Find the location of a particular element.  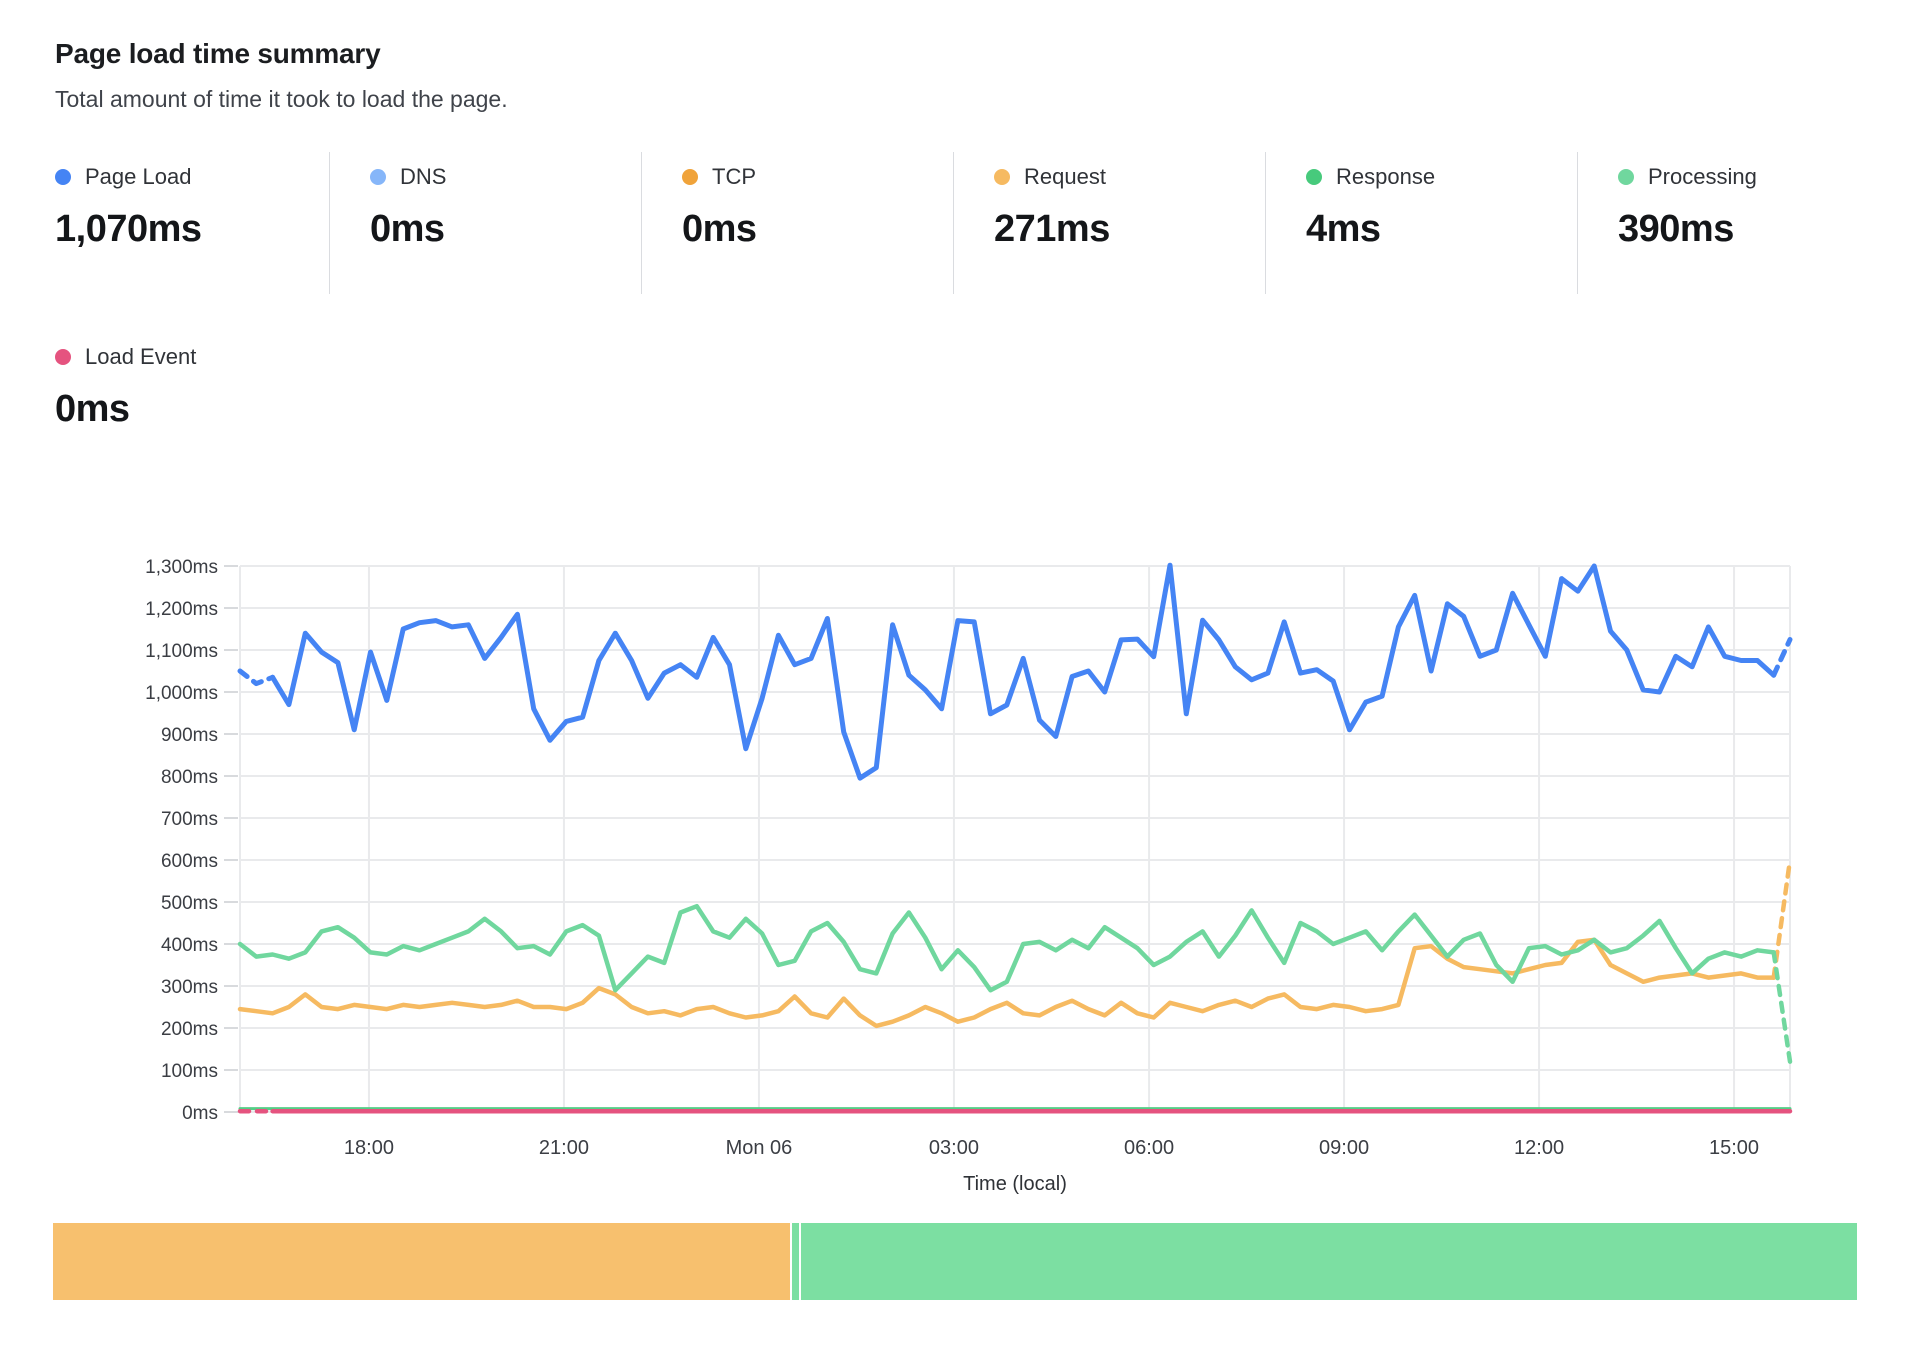

tcp-dot-icon is located at coordinates (690, 177).